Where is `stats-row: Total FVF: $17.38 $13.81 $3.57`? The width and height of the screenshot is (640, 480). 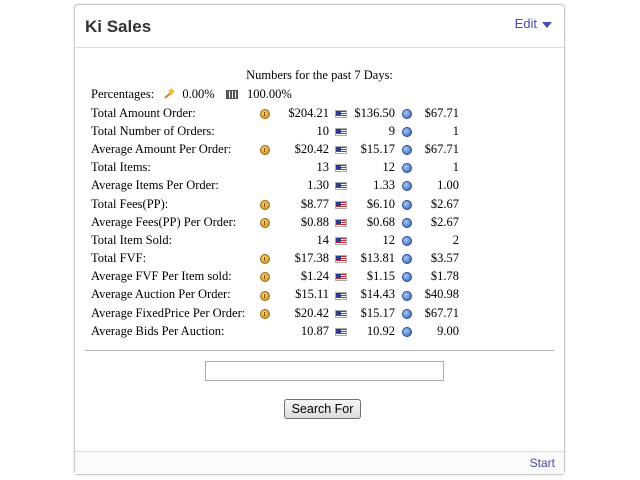
stats-row: Total FVF: $17.38 $13.81 $3.57 is located at coordinates (275, 259).